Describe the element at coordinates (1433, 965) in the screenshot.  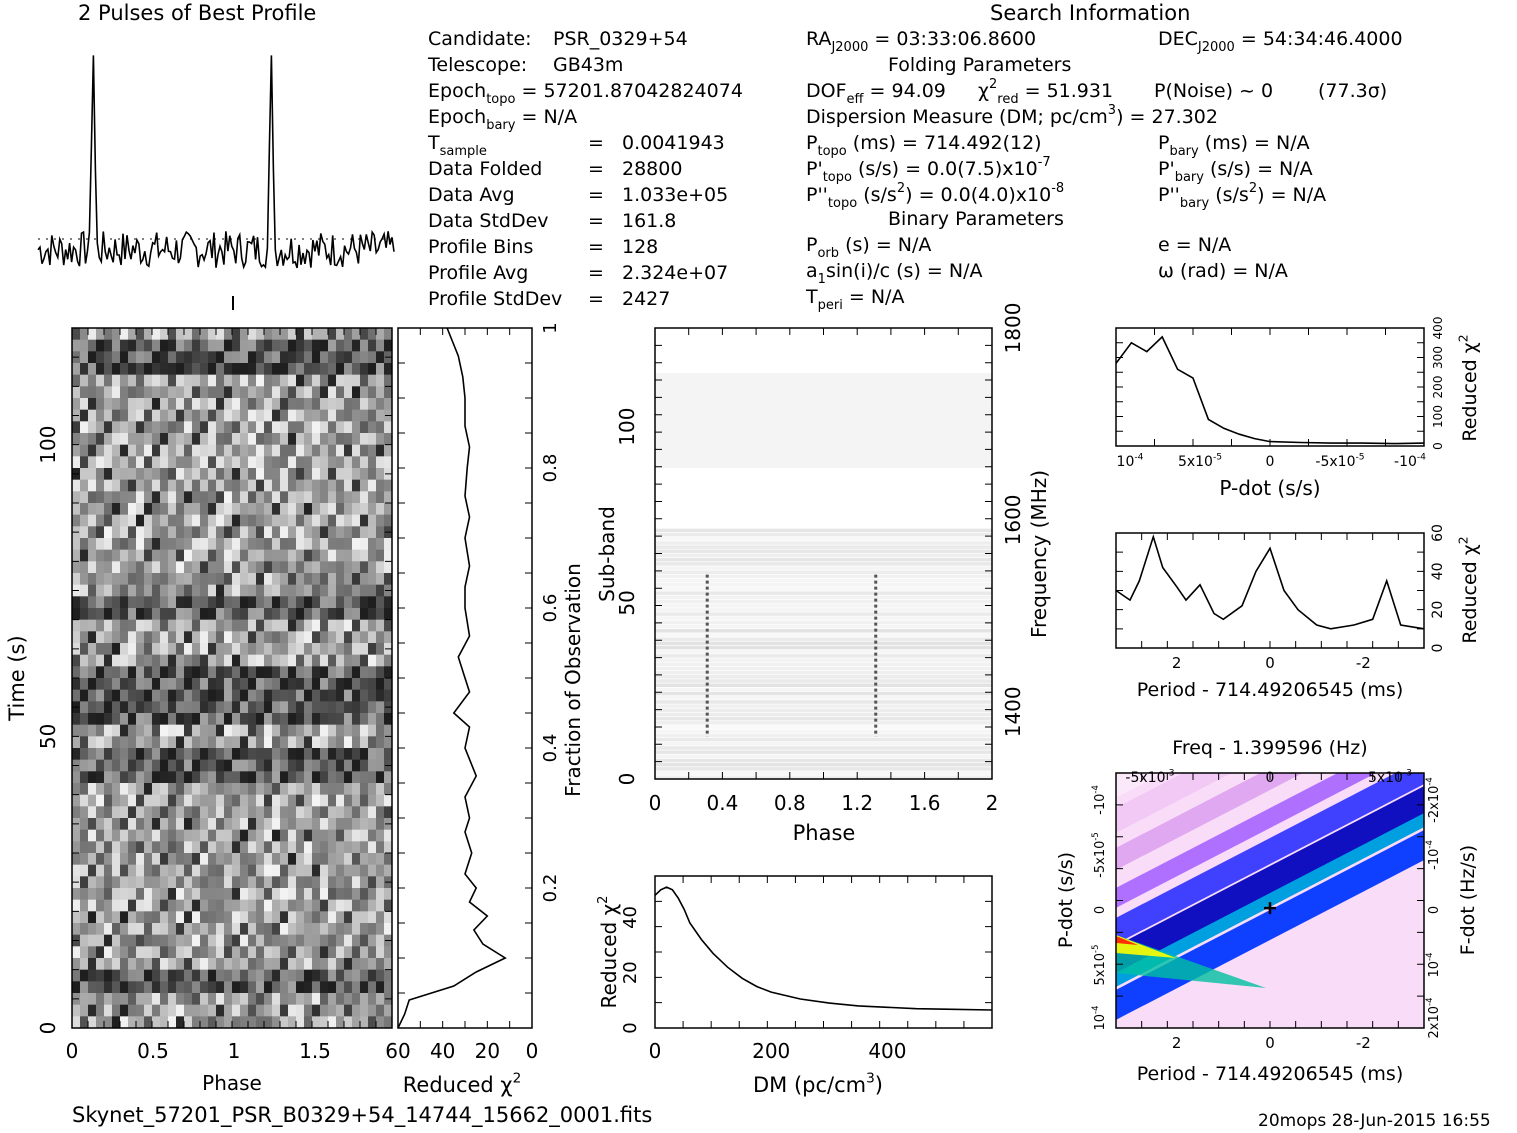
I see `ppd-y2tick: 10-4` at that location.